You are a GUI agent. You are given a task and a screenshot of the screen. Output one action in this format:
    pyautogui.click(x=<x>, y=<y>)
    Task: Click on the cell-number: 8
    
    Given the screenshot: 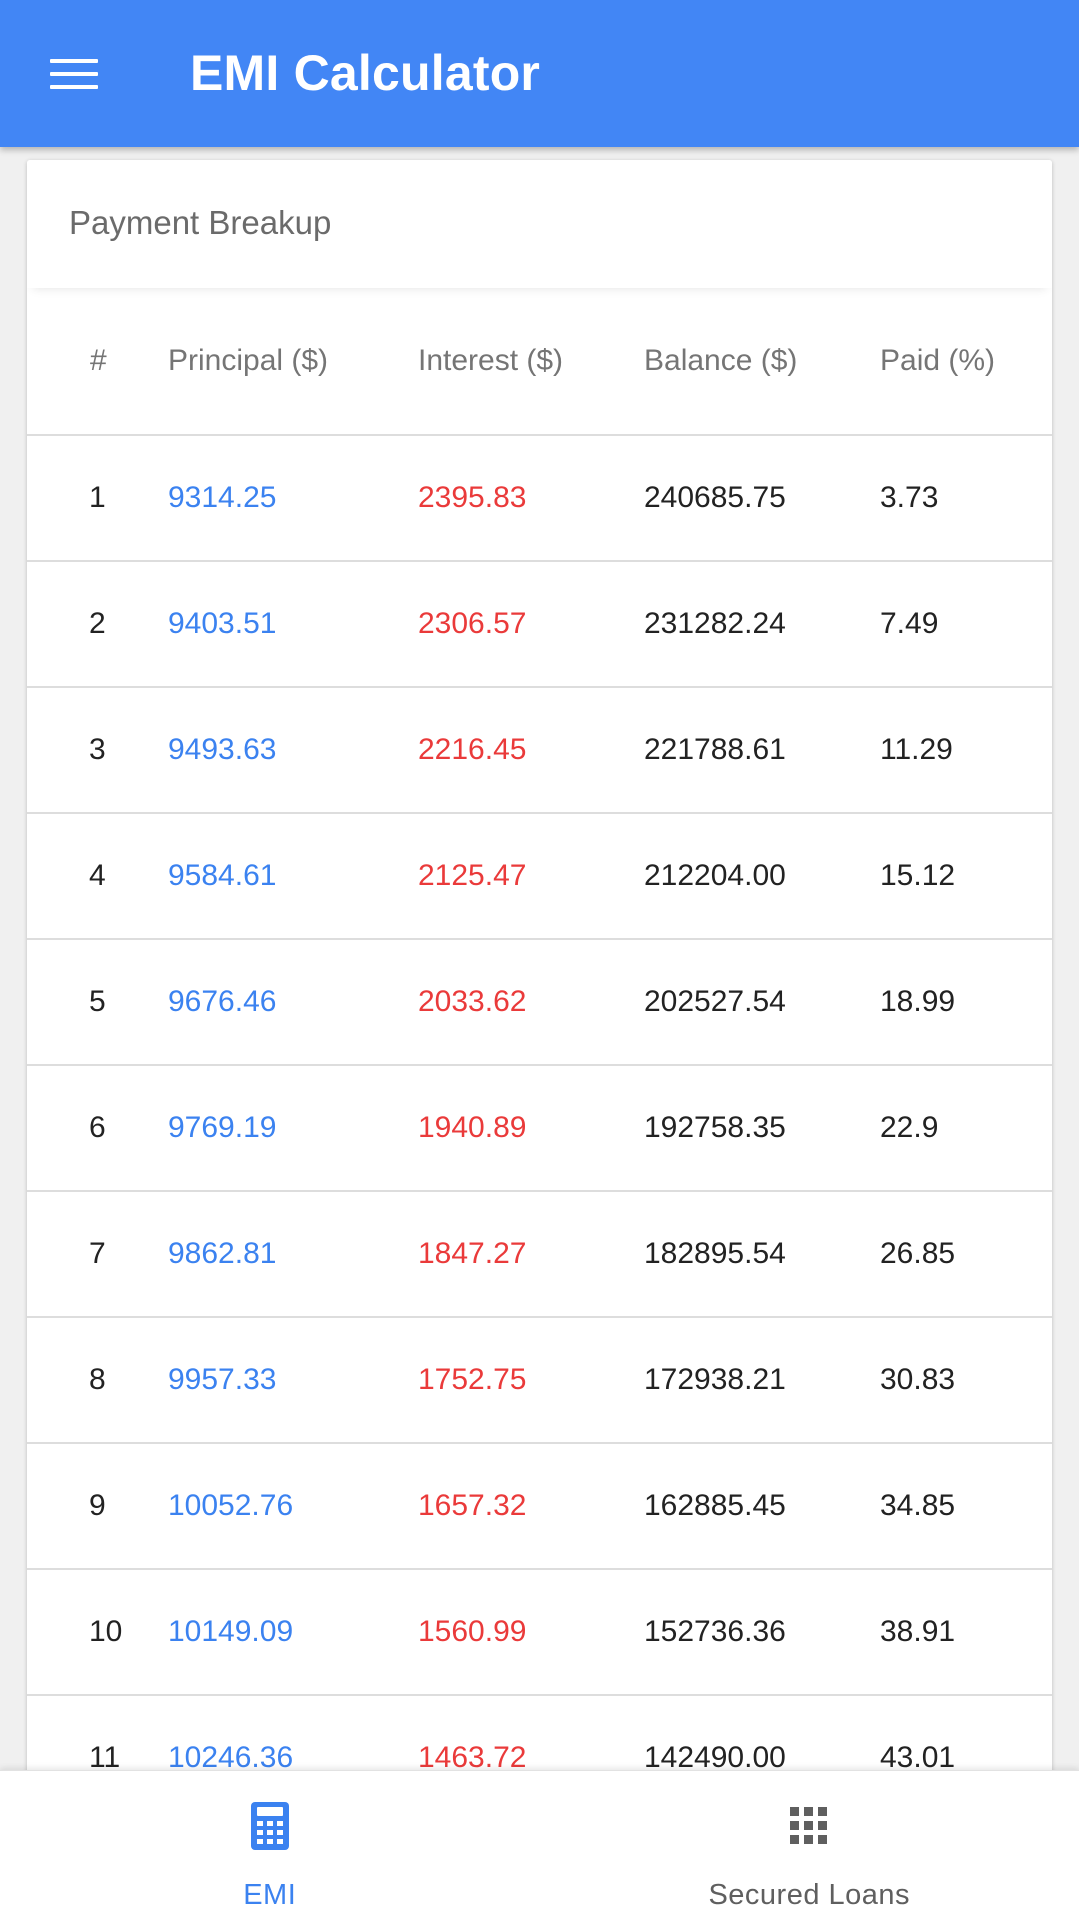 What is the action you would take?
    pyautogui.click(x=97, y=1379)
    